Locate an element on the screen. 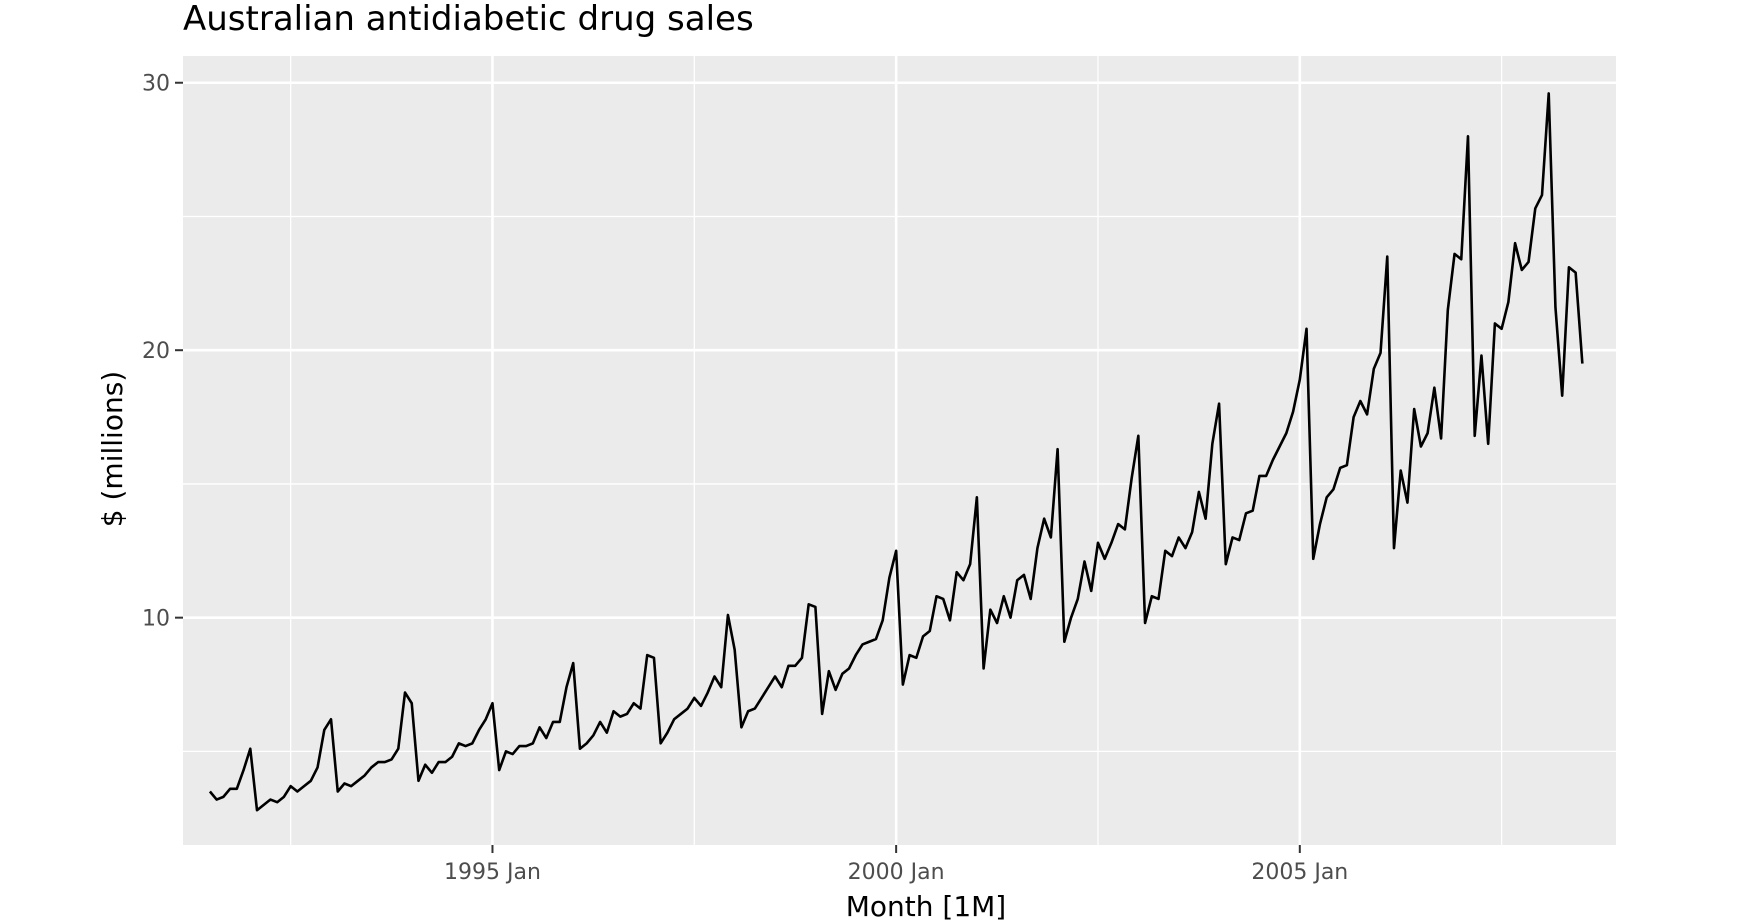 This screenshot has width=1742, height=924. x-tick-label: 2005 Jan is located at coordinates (1299, 872).